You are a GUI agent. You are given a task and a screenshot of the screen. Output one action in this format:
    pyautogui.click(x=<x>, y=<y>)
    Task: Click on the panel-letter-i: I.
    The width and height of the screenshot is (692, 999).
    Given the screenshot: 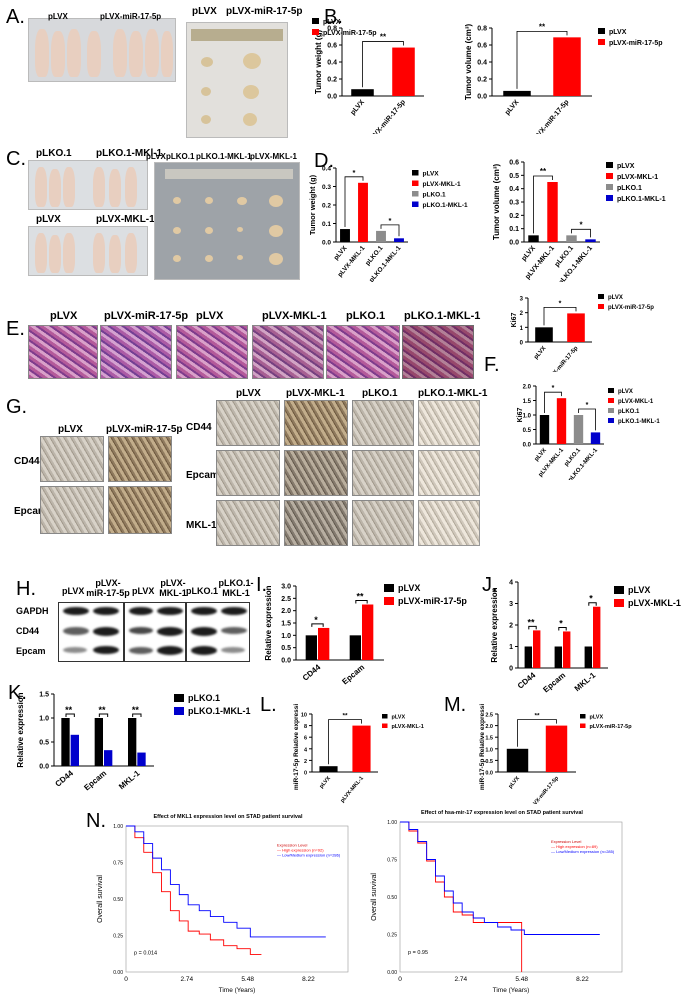 What is the action you would take?
    pyautogui.click(x=262, y=585)
    